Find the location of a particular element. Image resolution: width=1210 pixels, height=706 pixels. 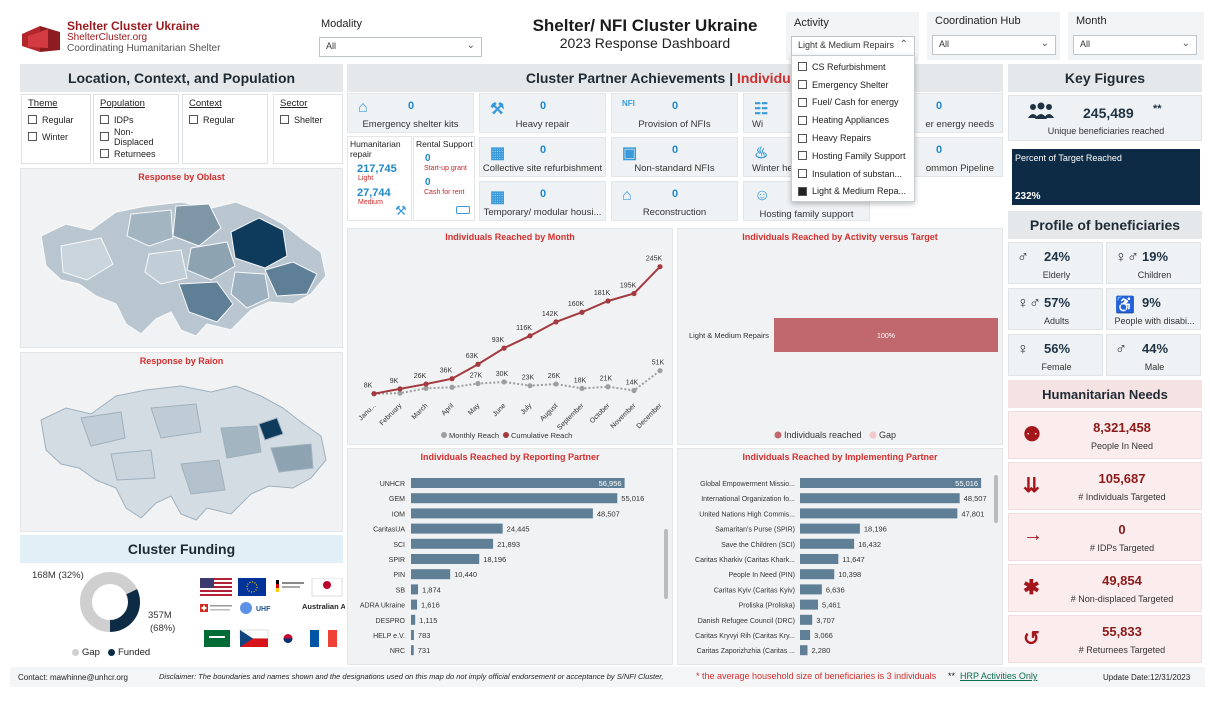

activity-option: Emergency Shelter is located at coordinates (853, 85).